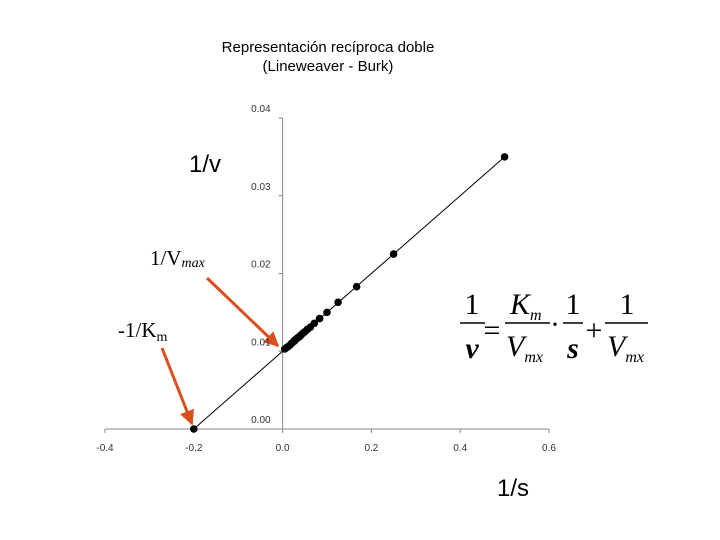  What do you see at coordinates (261, 109) in the screenshot?
I see `y-tick-label: 0.04` at bounding box center [261, 109].